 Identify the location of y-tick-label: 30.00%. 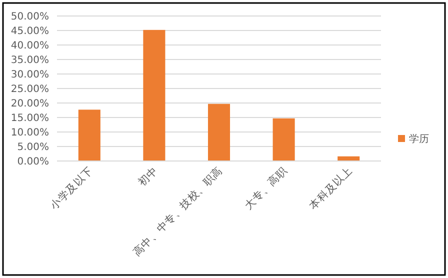
(29, 75).